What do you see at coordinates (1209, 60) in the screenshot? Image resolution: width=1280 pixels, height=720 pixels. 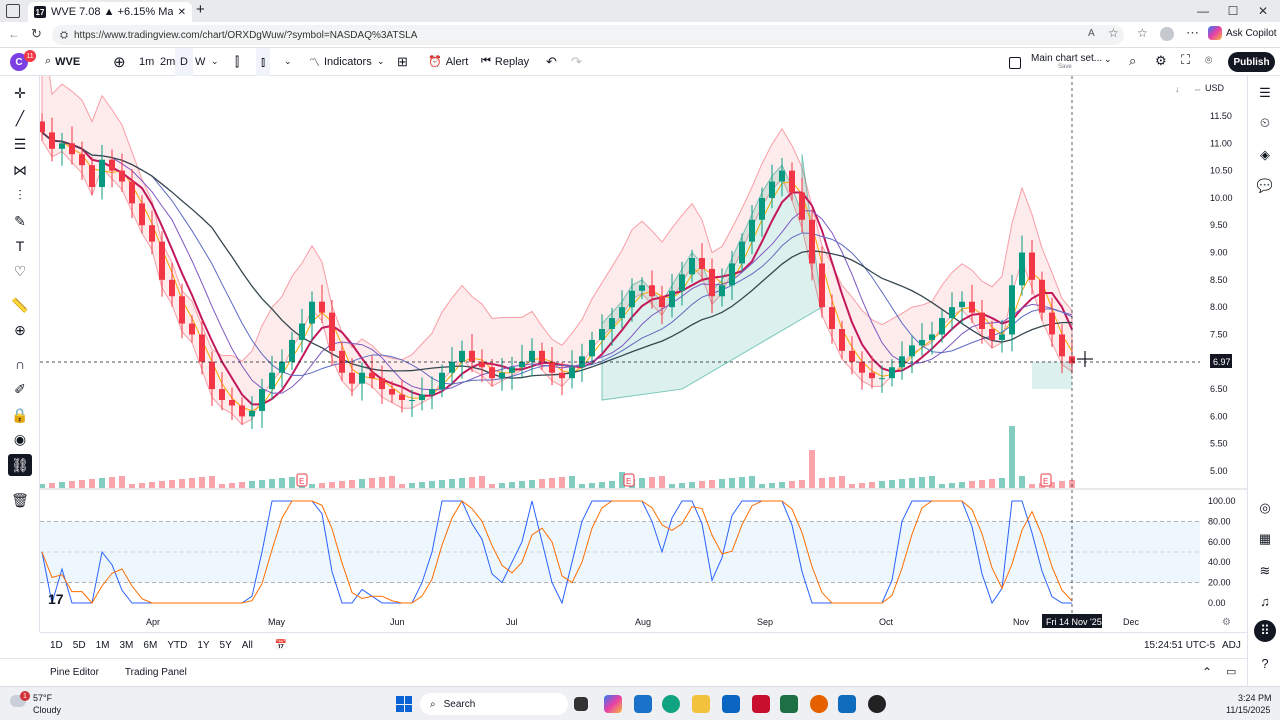 I see `snapshot-icon: ⌾` at bounding box center [1209, 60].